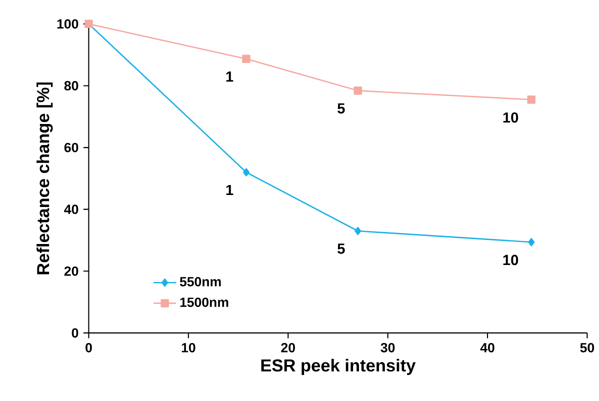 This screenshot has height=401, width=599. What do you see at coordinates (200, 282) in the screenshot?
I see `legend-label: 550nm` at bounding box center [200, 282].